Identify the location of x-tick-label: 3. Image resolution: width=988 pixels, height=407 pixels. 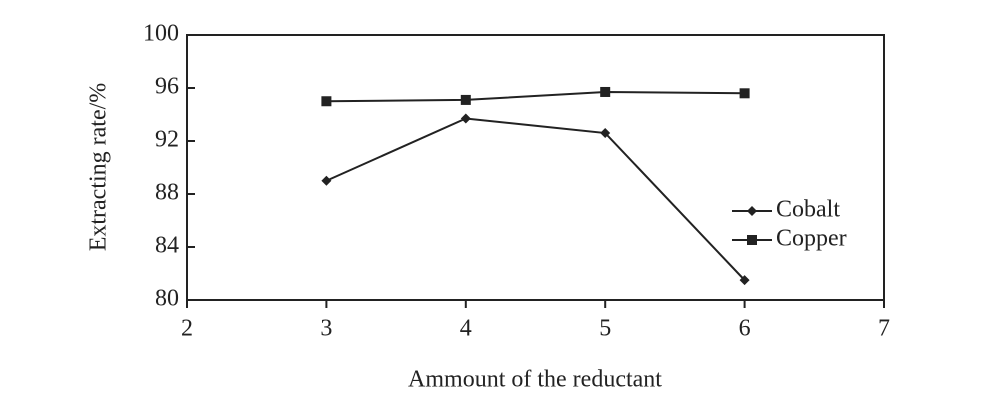
(326, 329).